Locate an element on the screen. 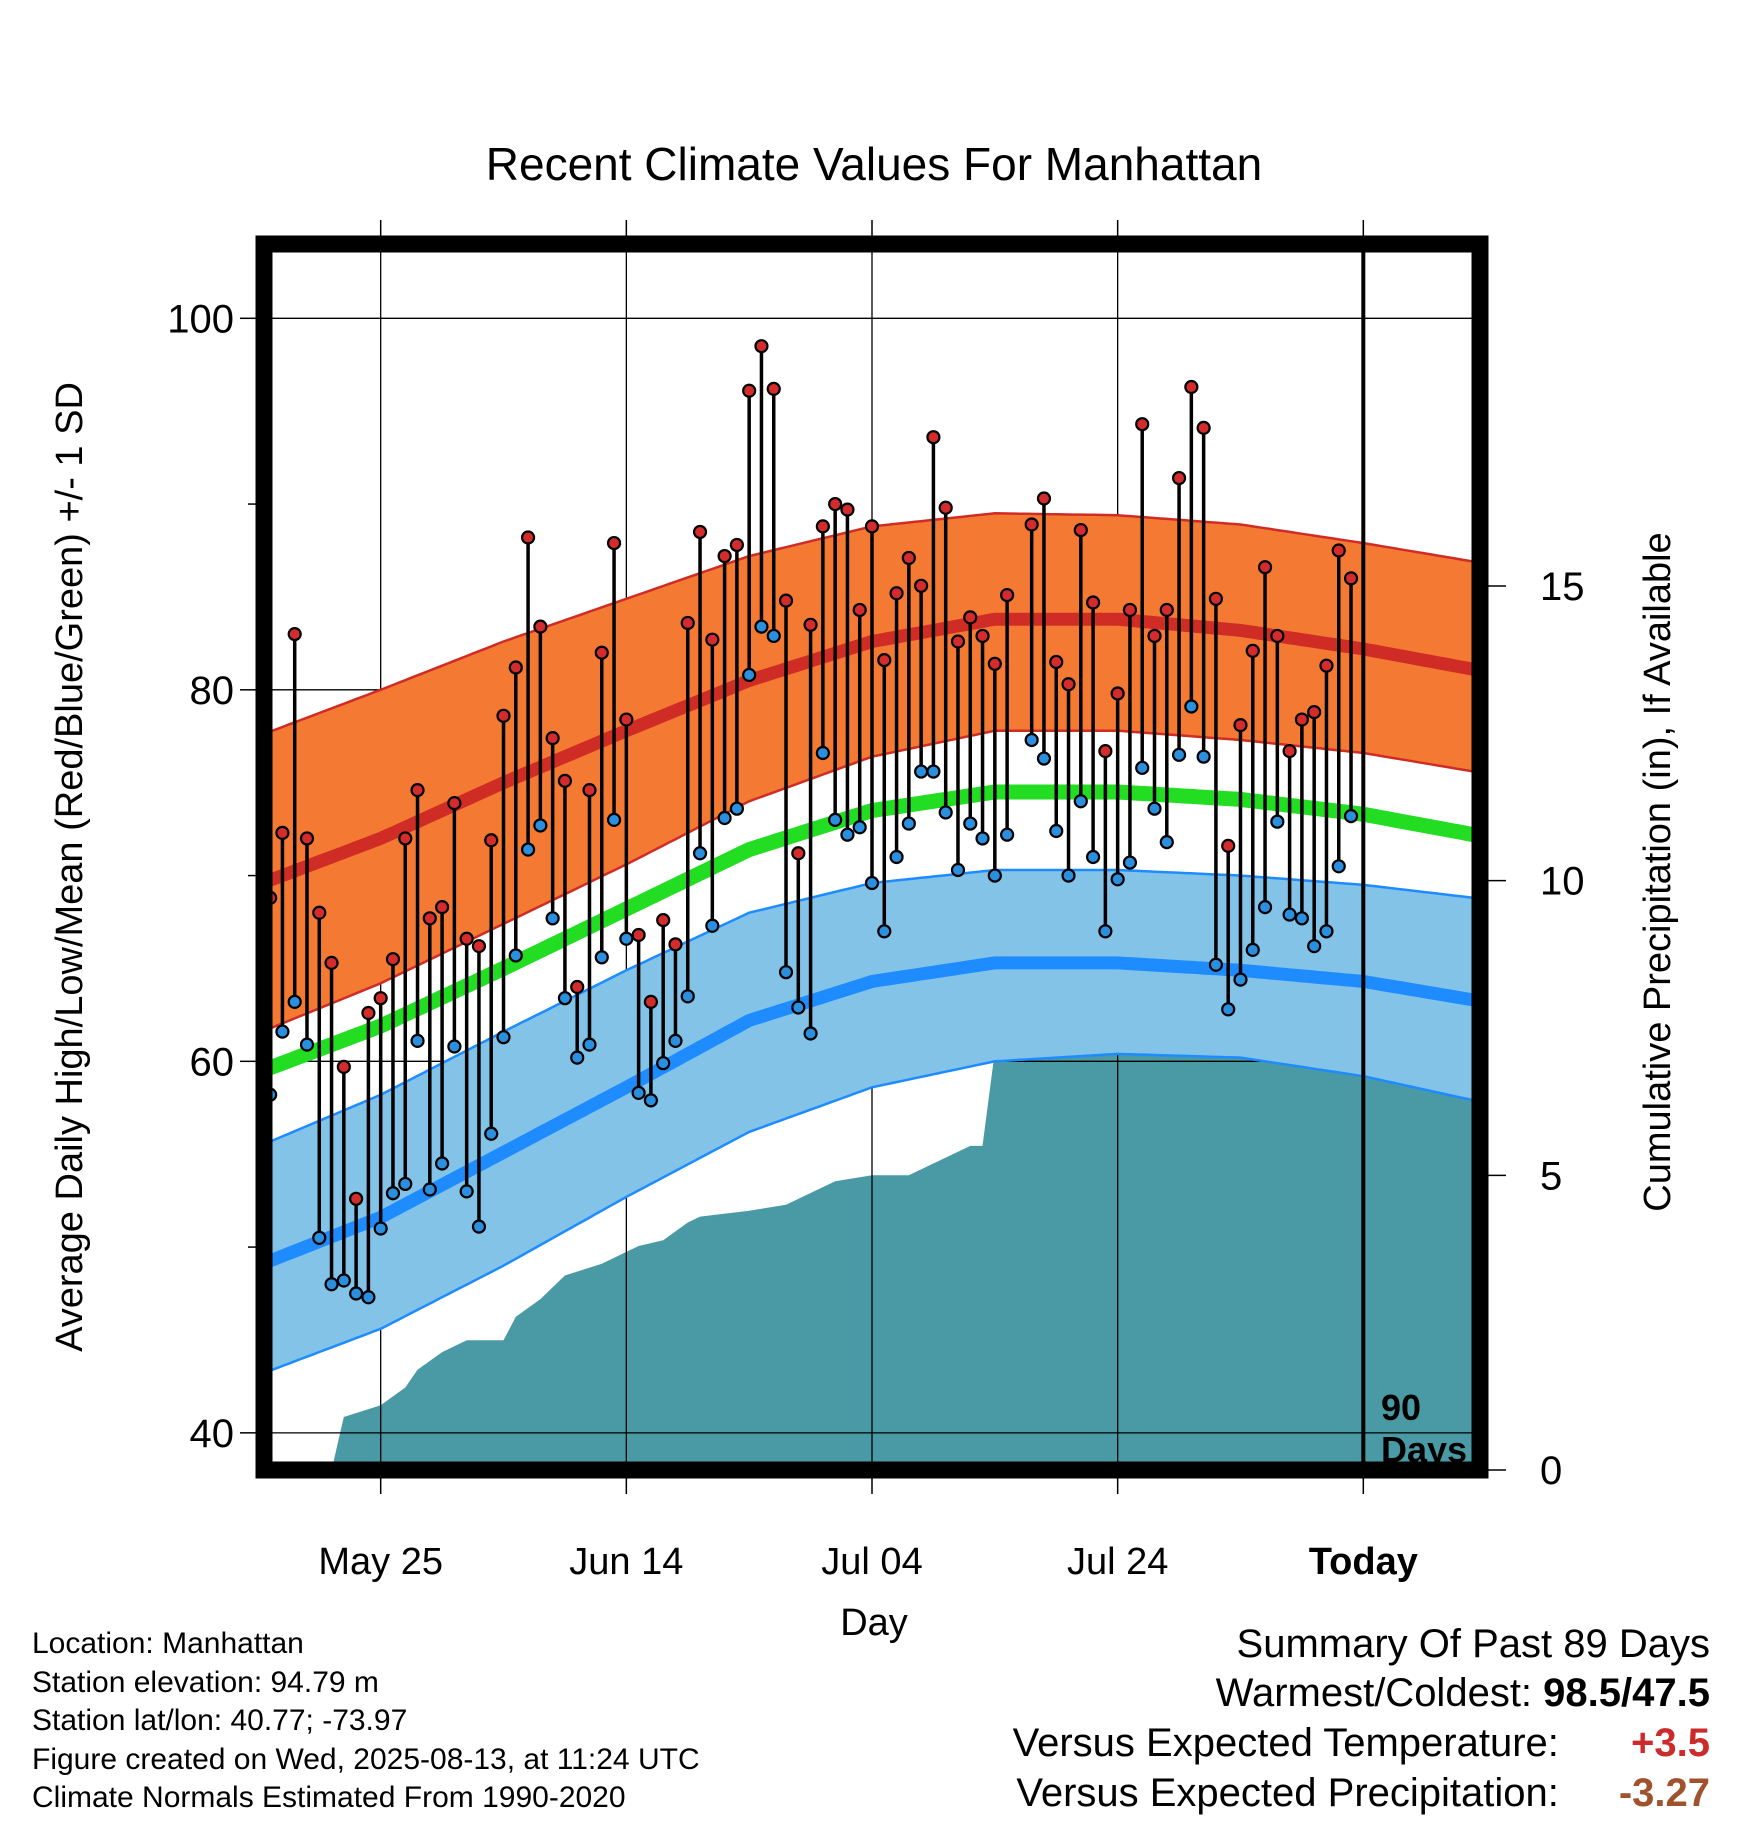 The height and width of the screenshot is (1828, 1748). y2-tick-label: 15 is located at coordinates (1562, 587).